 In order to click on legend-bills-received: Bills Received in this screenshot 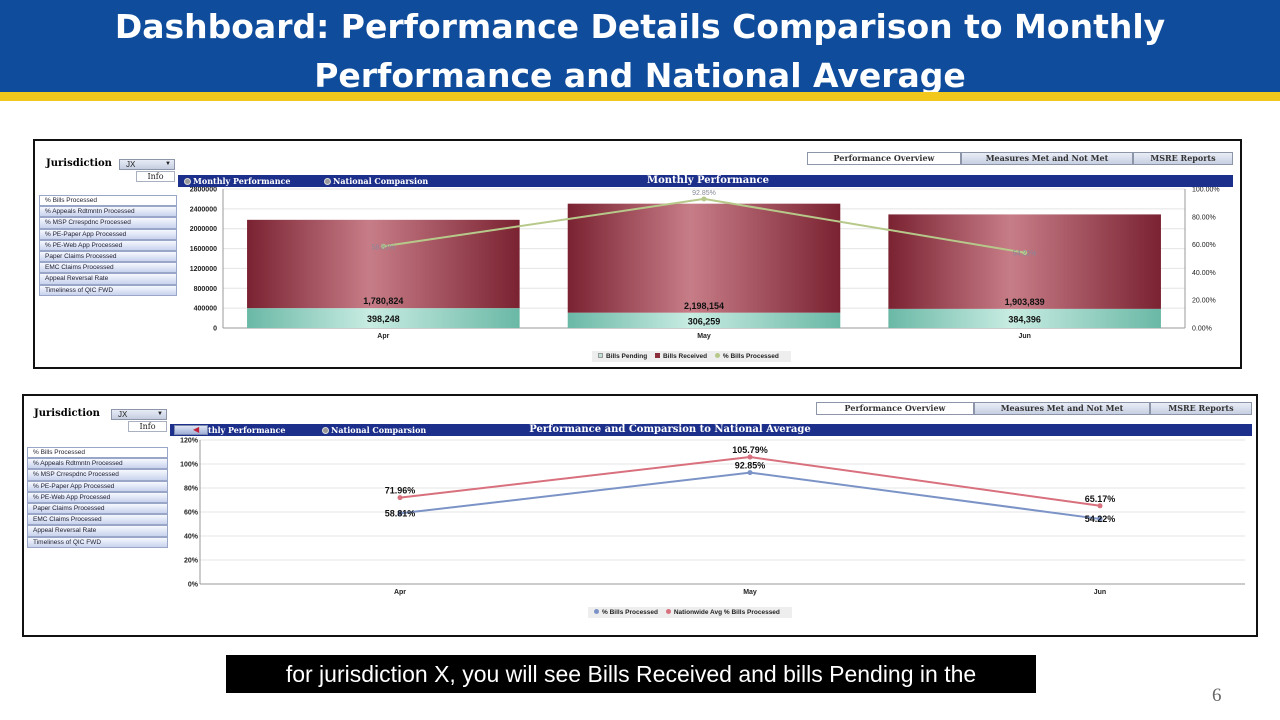, I will do `click(681, 356)`.